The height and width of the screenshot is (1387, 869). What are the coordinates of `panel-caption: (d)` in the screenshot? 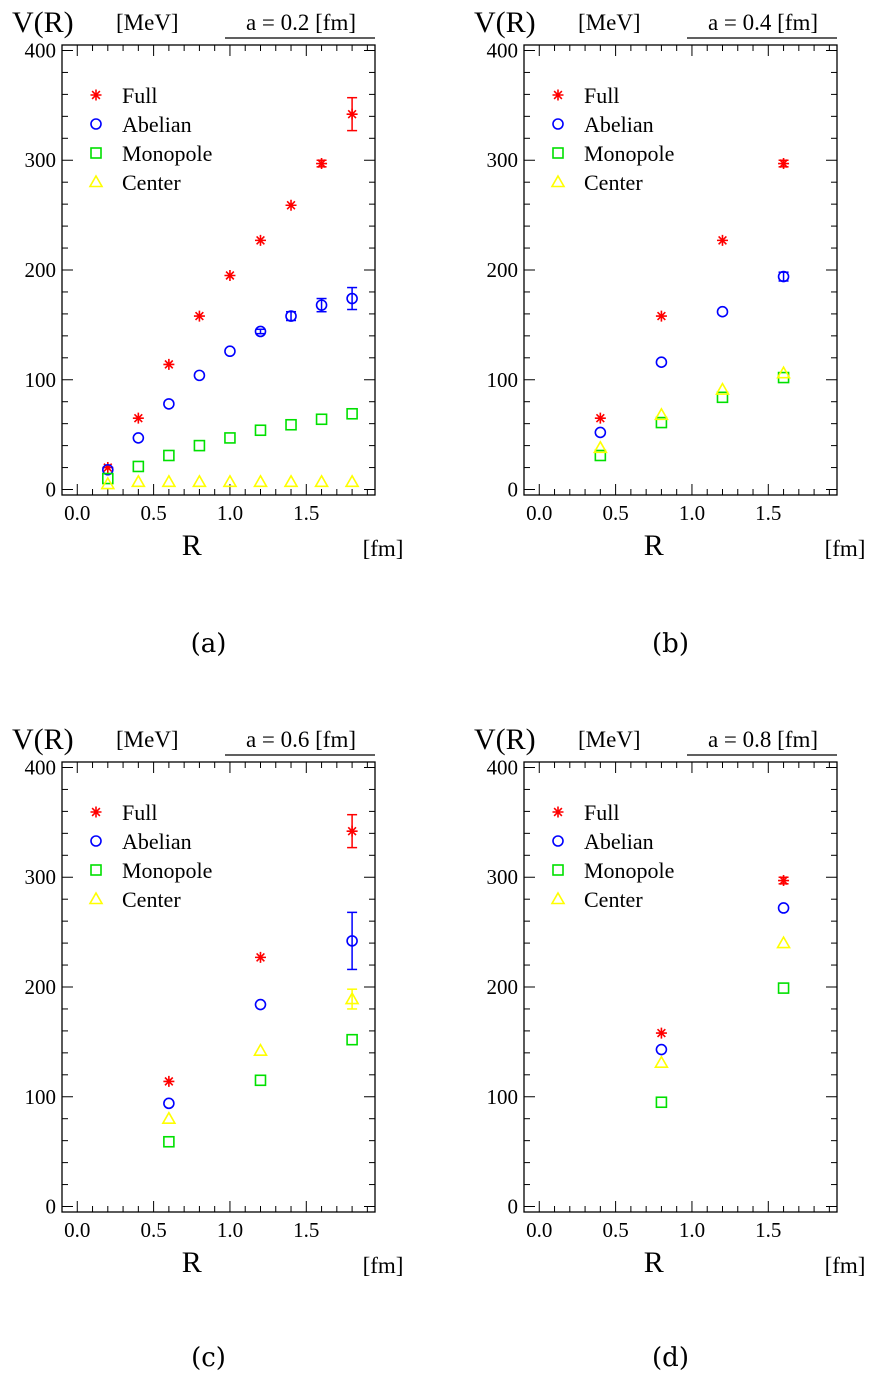 It's located at (670, 1358).